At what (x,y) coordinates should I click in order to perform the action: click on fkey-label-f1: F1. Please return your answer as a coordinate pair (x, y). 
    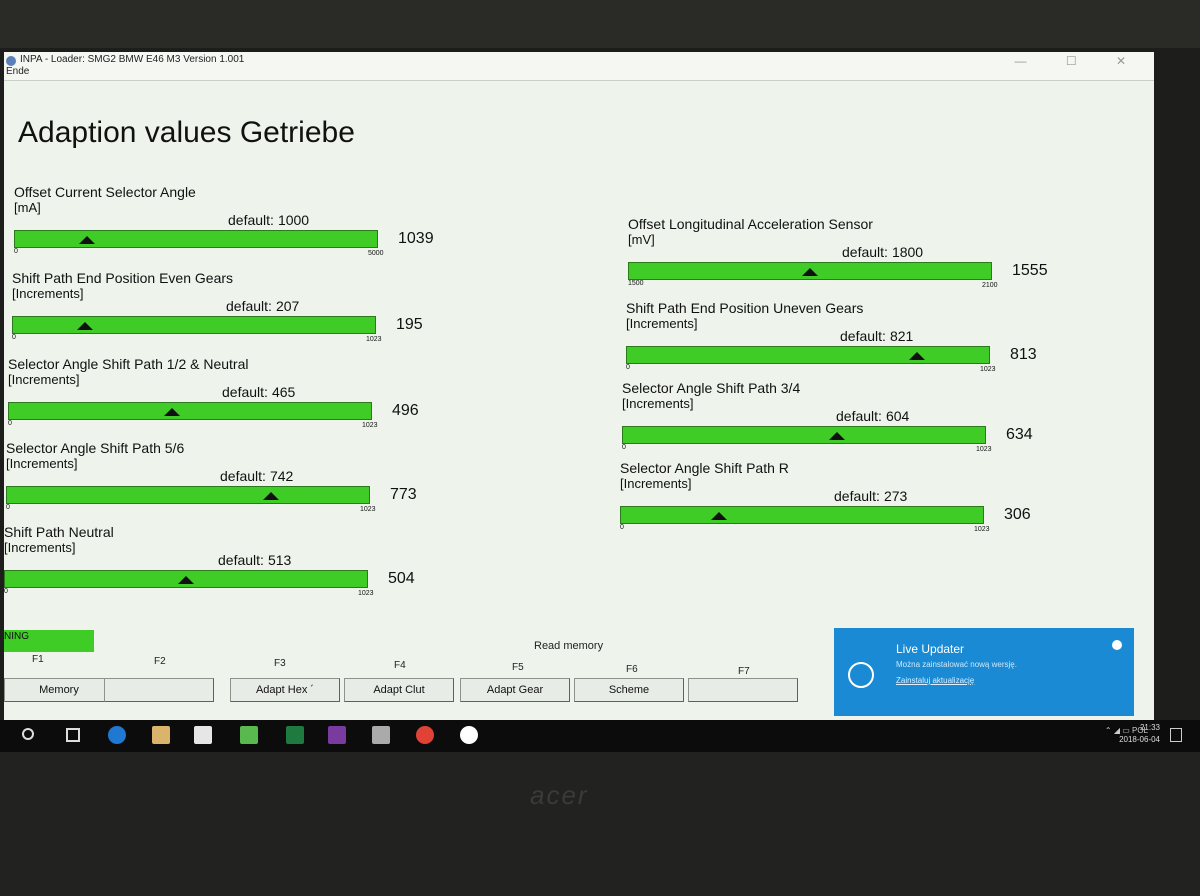
    Looking at the image, I should click on (38, 659).